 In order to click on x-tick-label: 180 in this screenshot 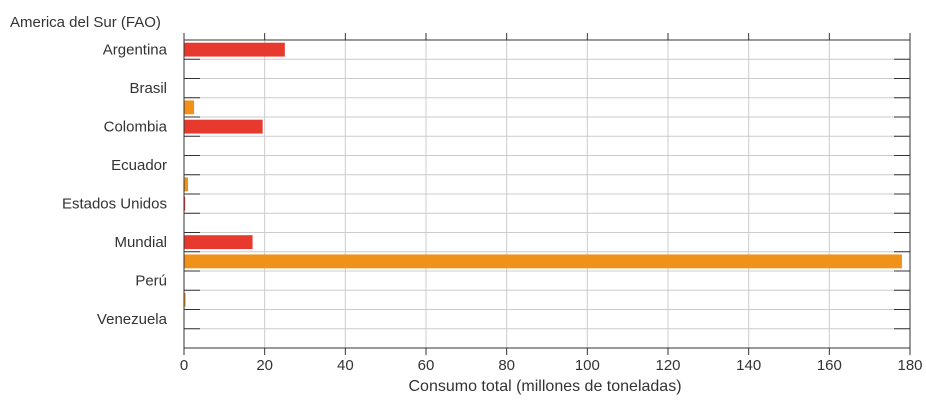, I will do `click(909, 365)`.